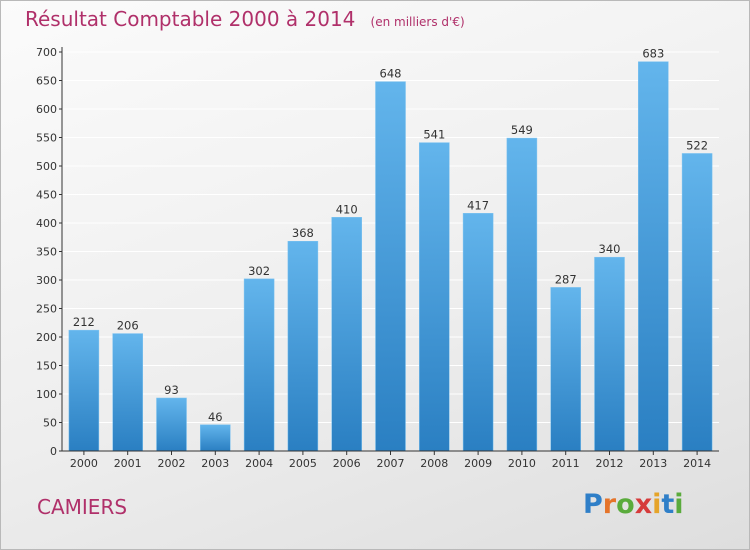 The width and height of the screenshot is (750, 550). I want to click on y-tick-label: 50, so click(50, 423).